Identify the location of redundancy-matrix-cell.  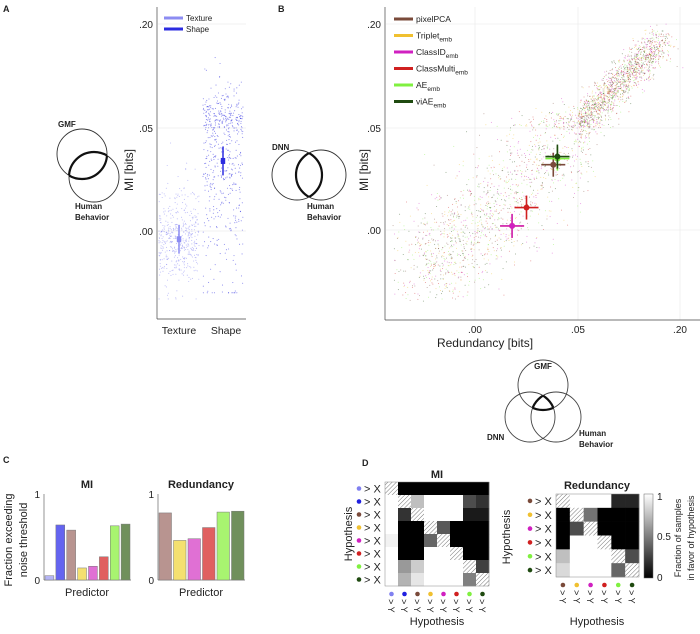
(576, 514).